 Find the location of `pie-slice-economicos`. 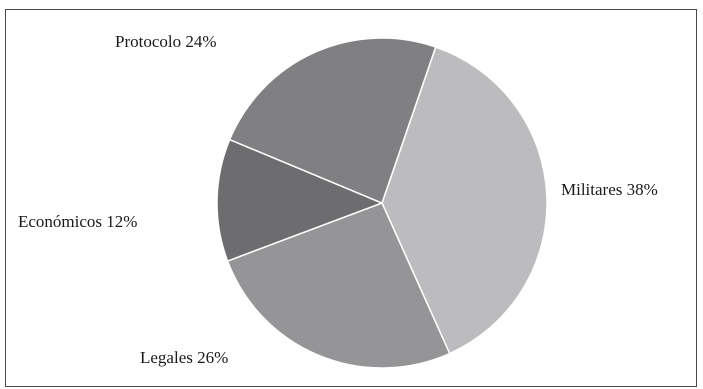

pie-slice-economicos is located at coordinates (299, 200).